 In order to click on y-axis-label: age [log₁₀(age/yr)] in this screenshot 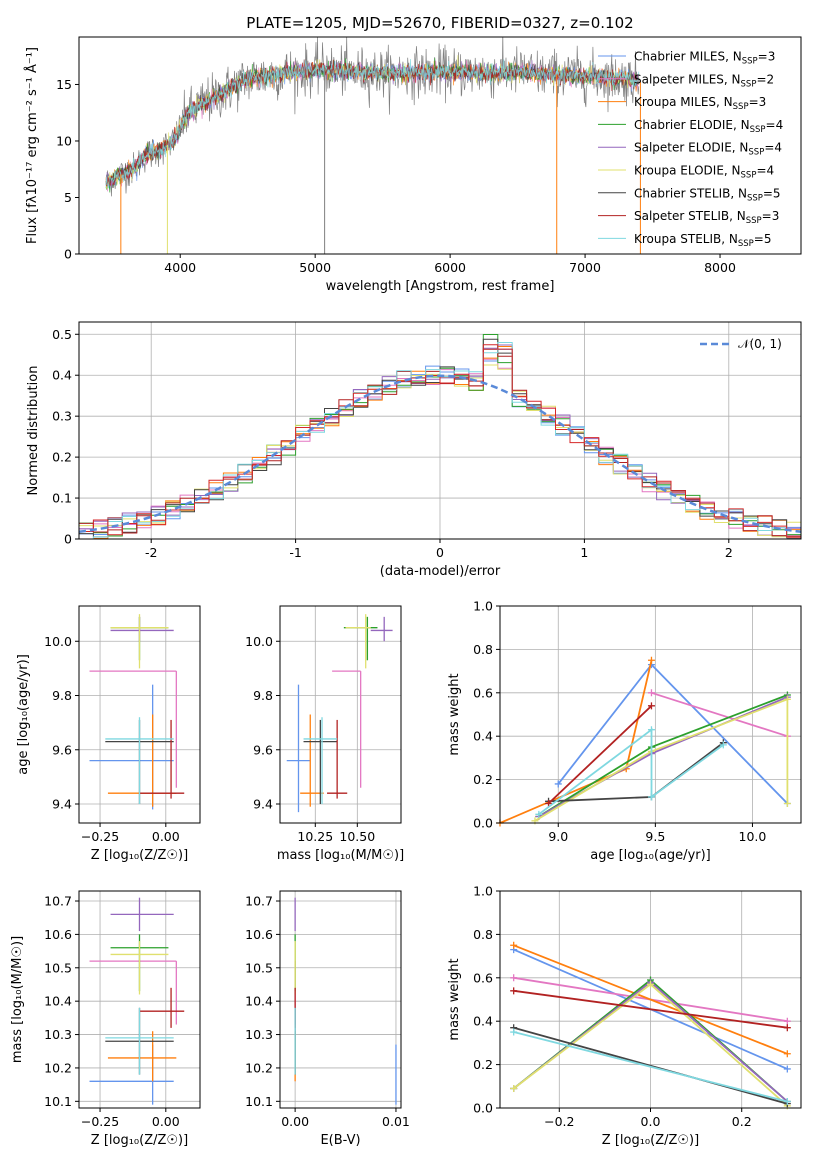, I will do `click(23, 714)`.